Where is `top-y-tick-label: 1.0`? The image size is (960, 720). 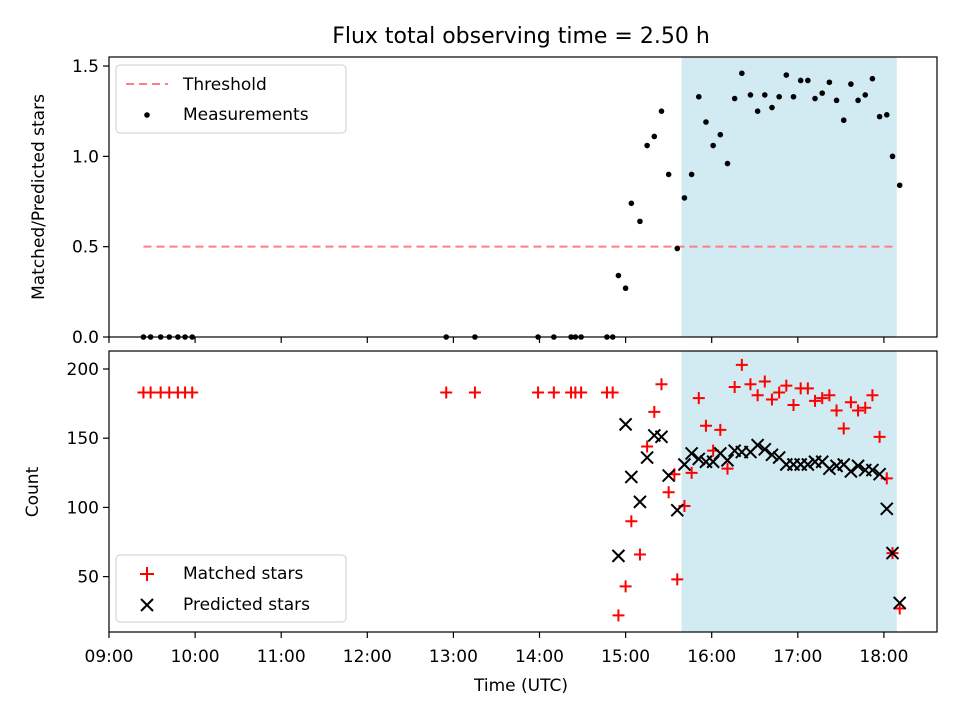 top-y-tick-label: 1.0 is located at coordinates (85, 157).